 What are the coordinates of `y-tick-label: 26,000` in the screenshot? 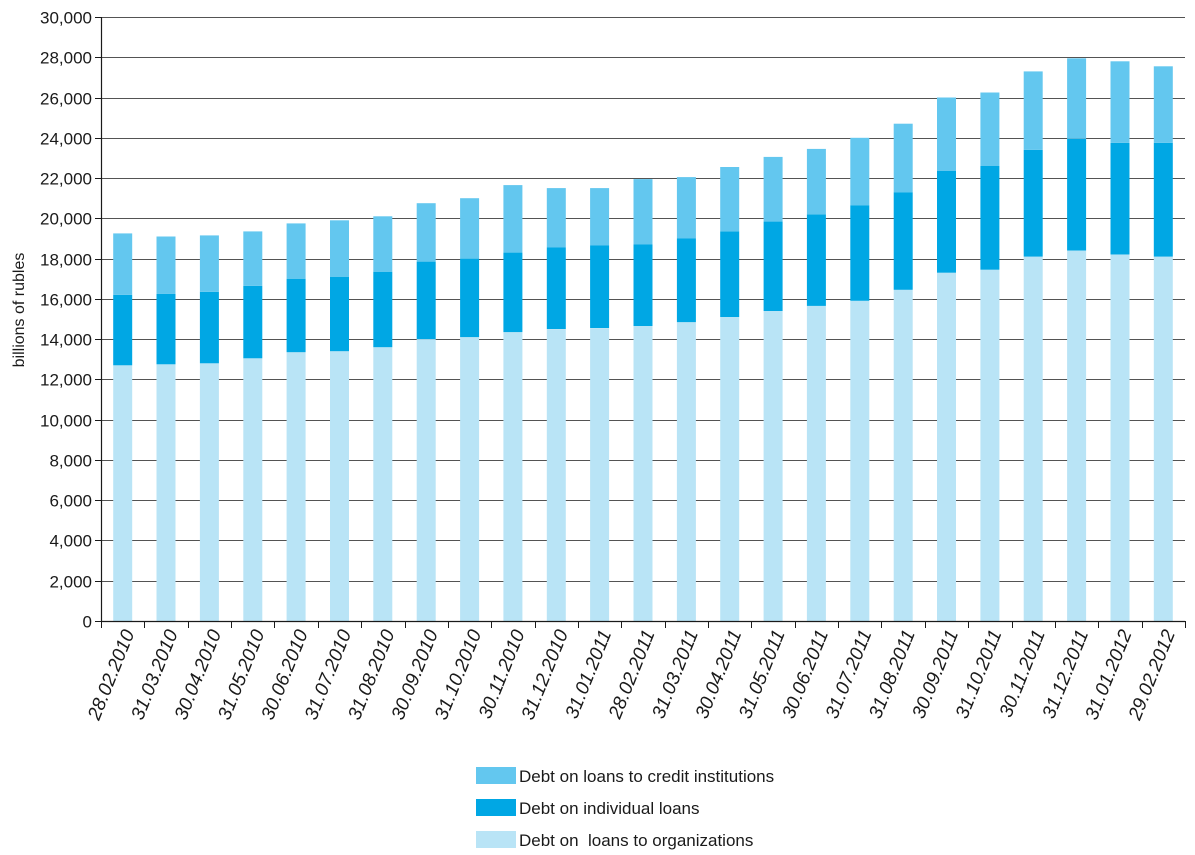 It's located at (66, 99).